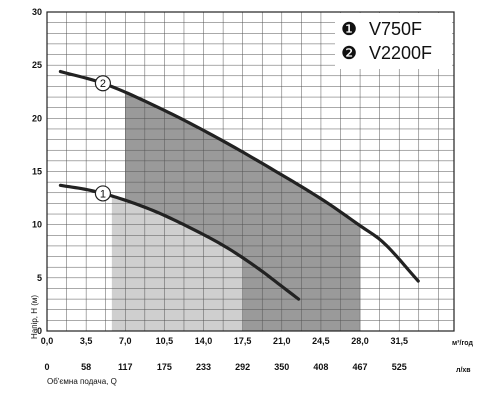 The height and width of the screenshot is (400, 500). What do you see at coordinates (463, 370) in the screenshot?
I see `x-unit-secondary: л/хв` at bounding box center [463, 370].